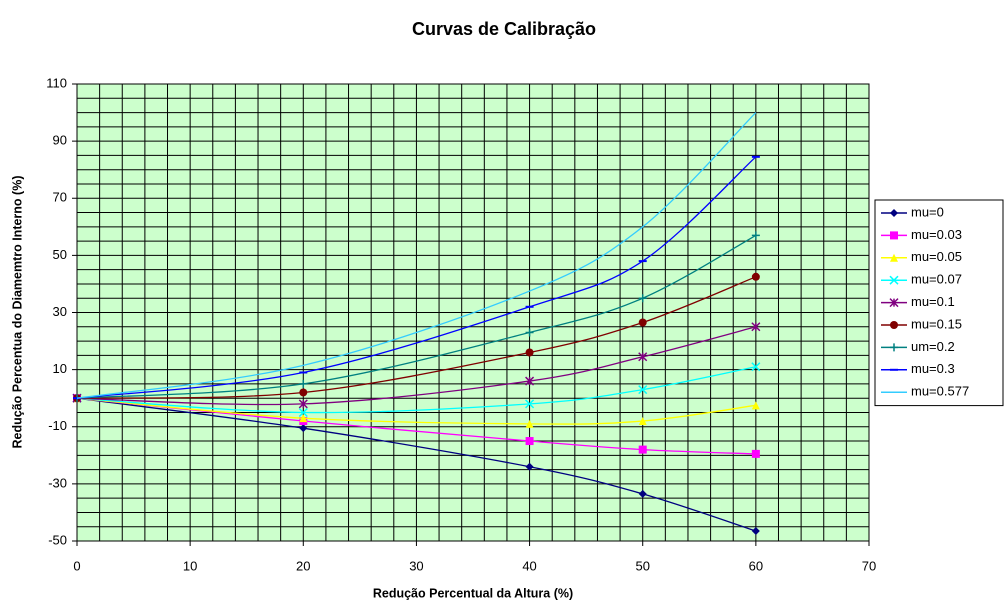 Image resolution: width=1008 pixels, height=606 pixels. What do you see at coordinates (60, 368) in the screenshot?
I see `y-tick-label: 10` at bounding box center [60, 368].